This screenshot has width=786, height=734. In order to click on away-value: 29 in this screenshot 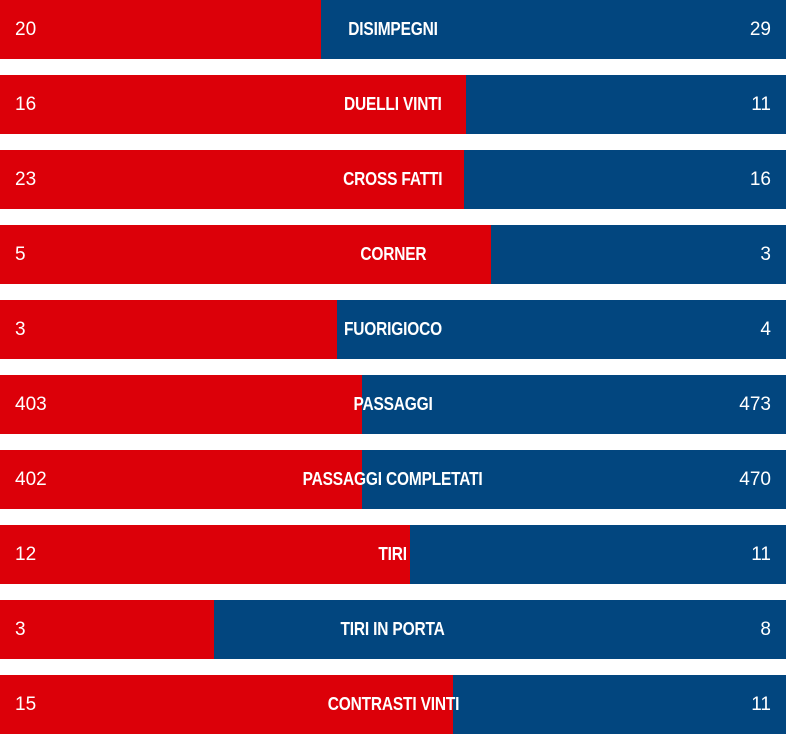, I will do `click(760, 29)`.